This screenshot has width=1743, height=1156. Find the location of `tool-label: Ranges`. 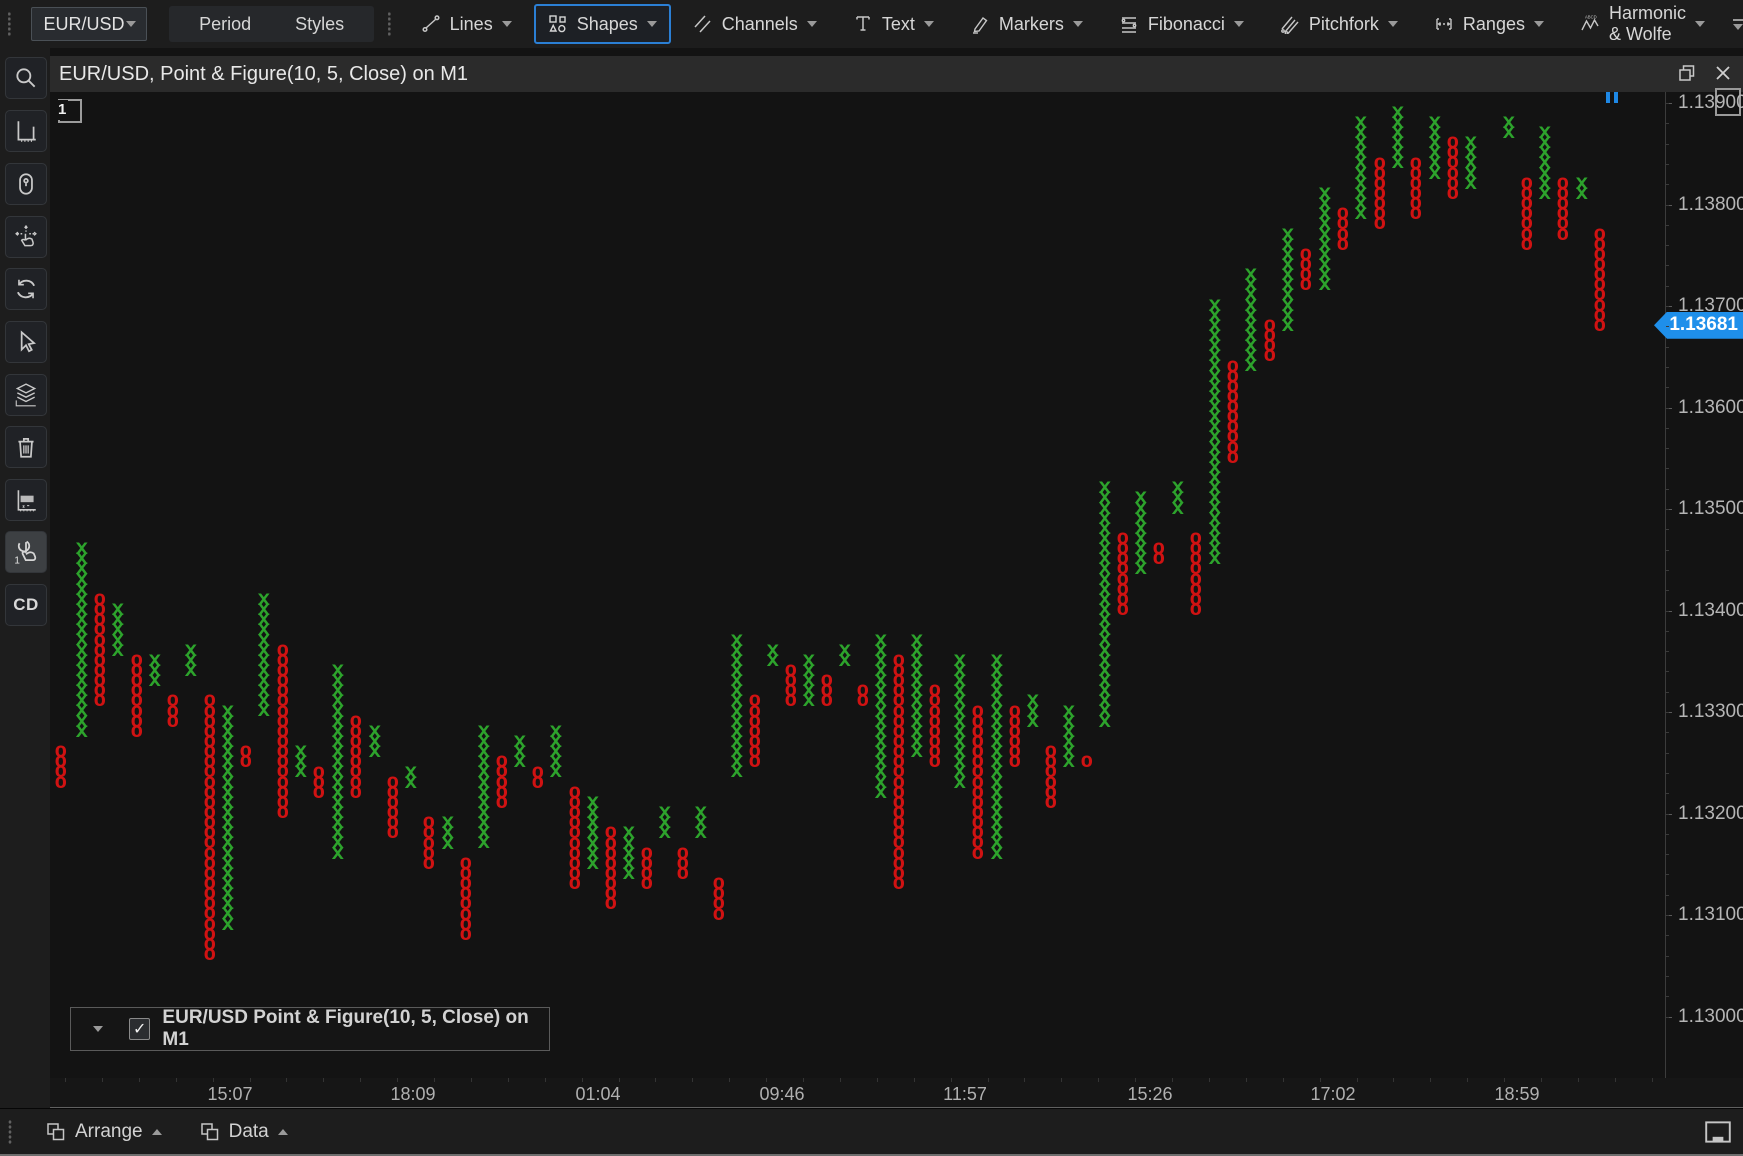

tool-label: Ranges is located at coordinates (1493, 23).